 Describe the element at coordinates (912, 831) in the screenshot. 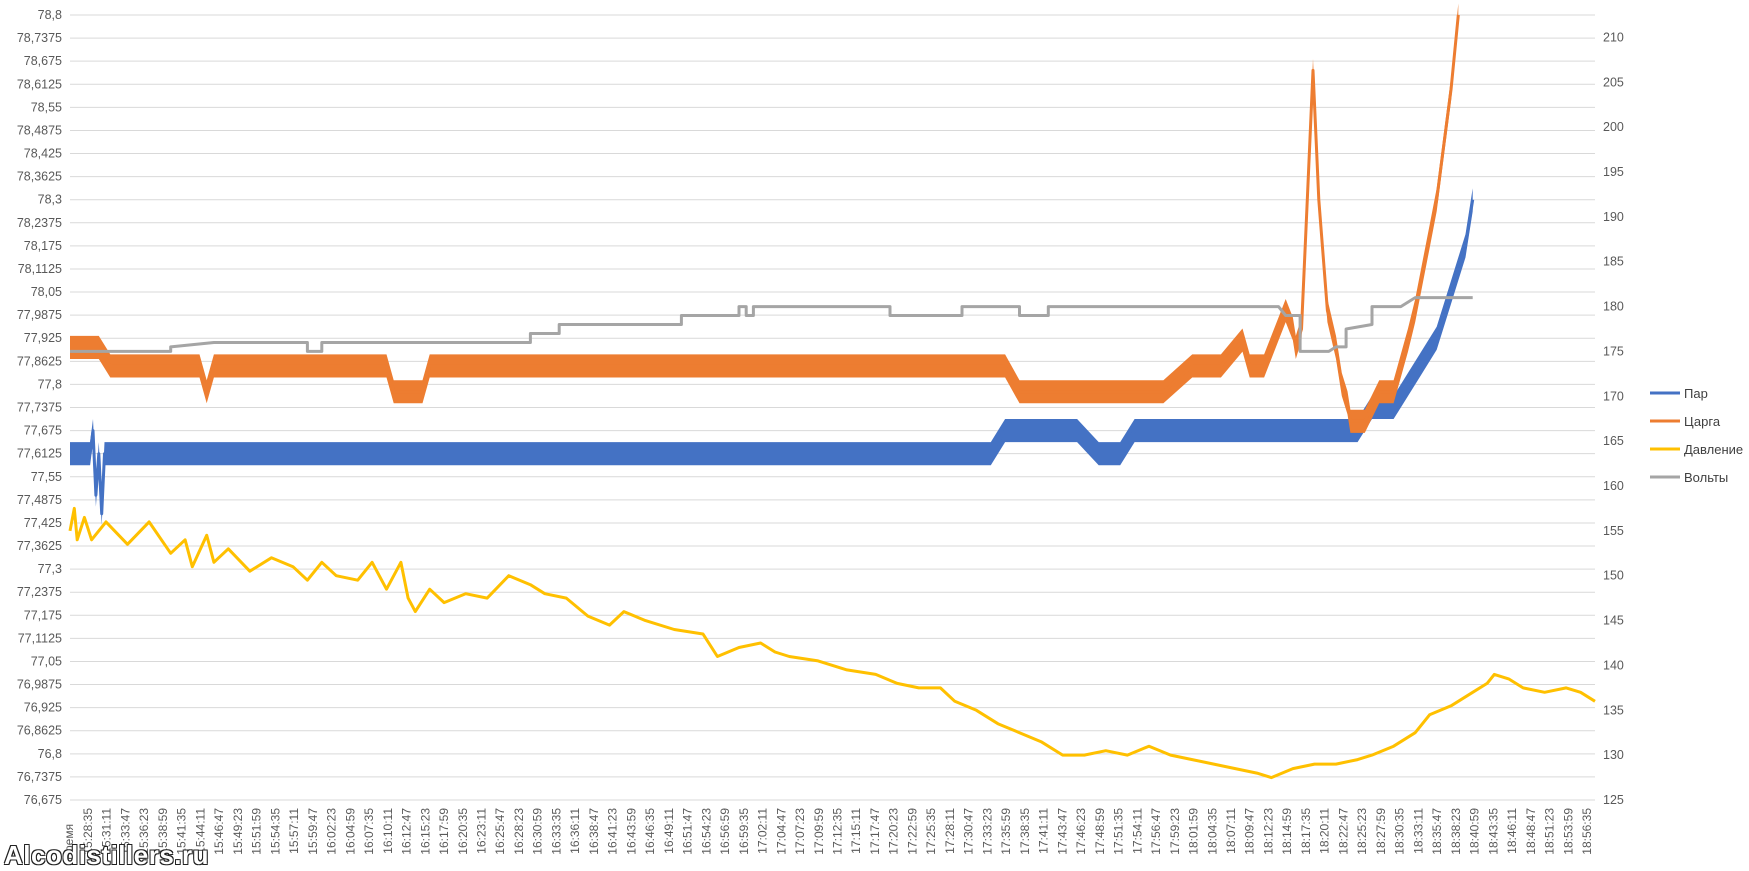

I see `x-tick-label: 17:22:59` at that location.